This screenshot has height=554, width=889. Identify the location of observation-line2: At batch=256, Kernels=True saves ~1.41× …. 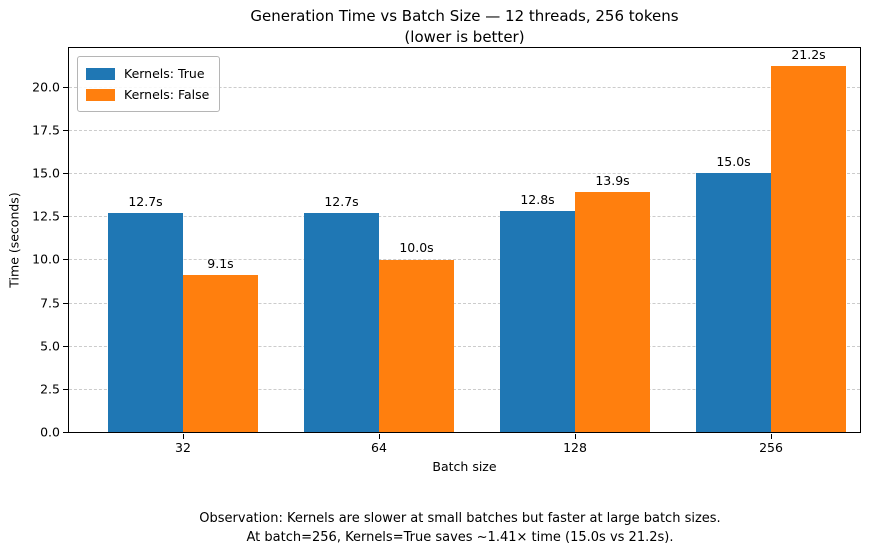
(460, 537).